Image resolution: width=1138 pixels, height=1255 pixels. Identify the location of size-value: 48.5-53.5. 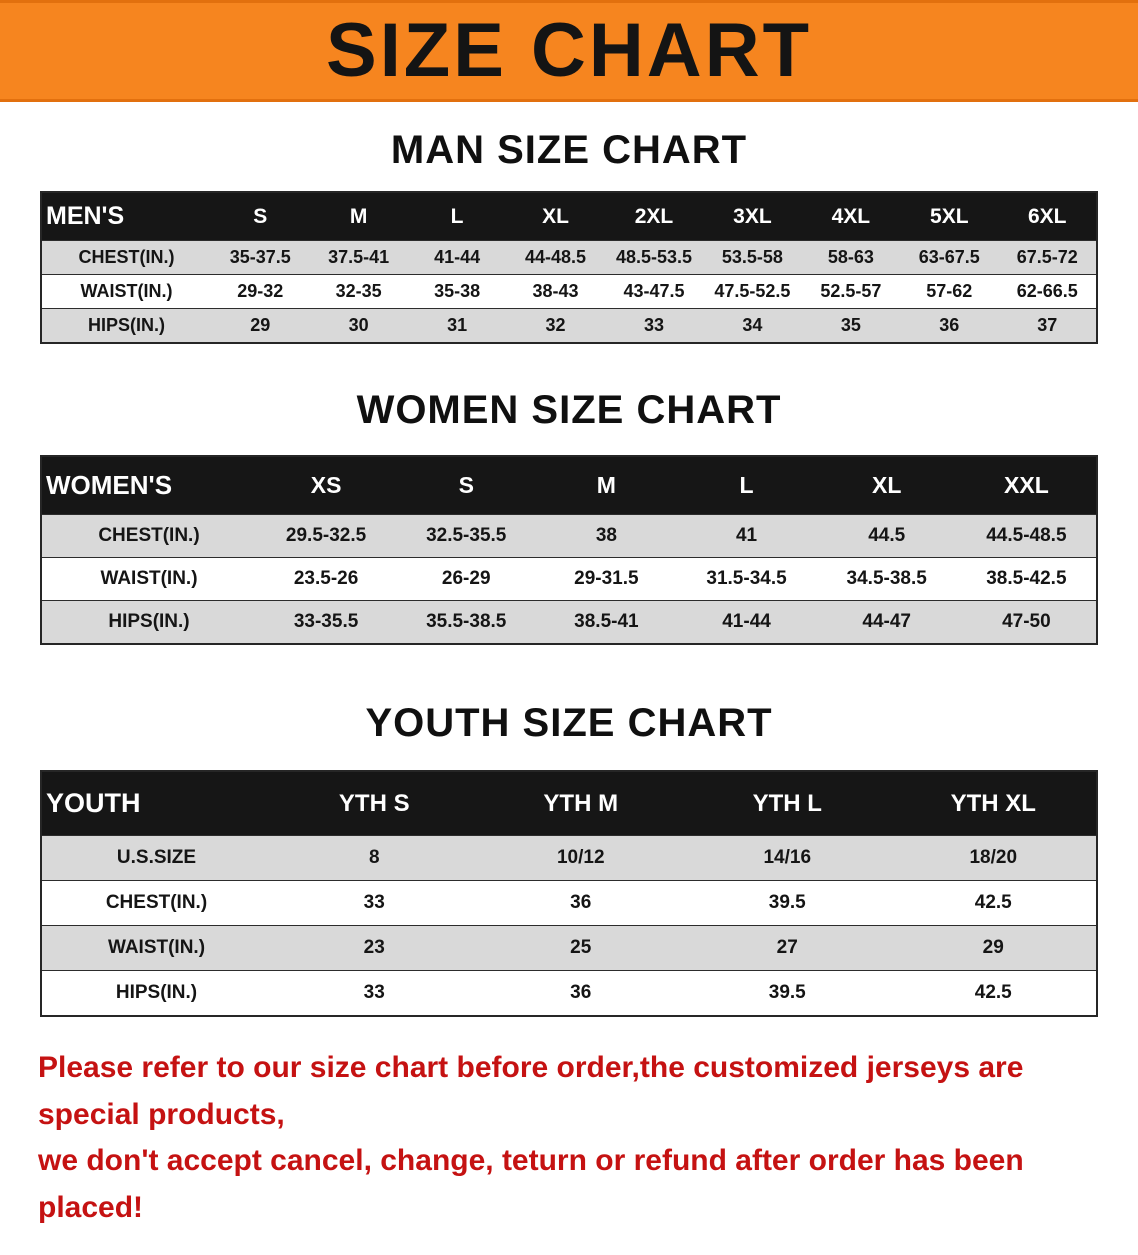
(654, 257).